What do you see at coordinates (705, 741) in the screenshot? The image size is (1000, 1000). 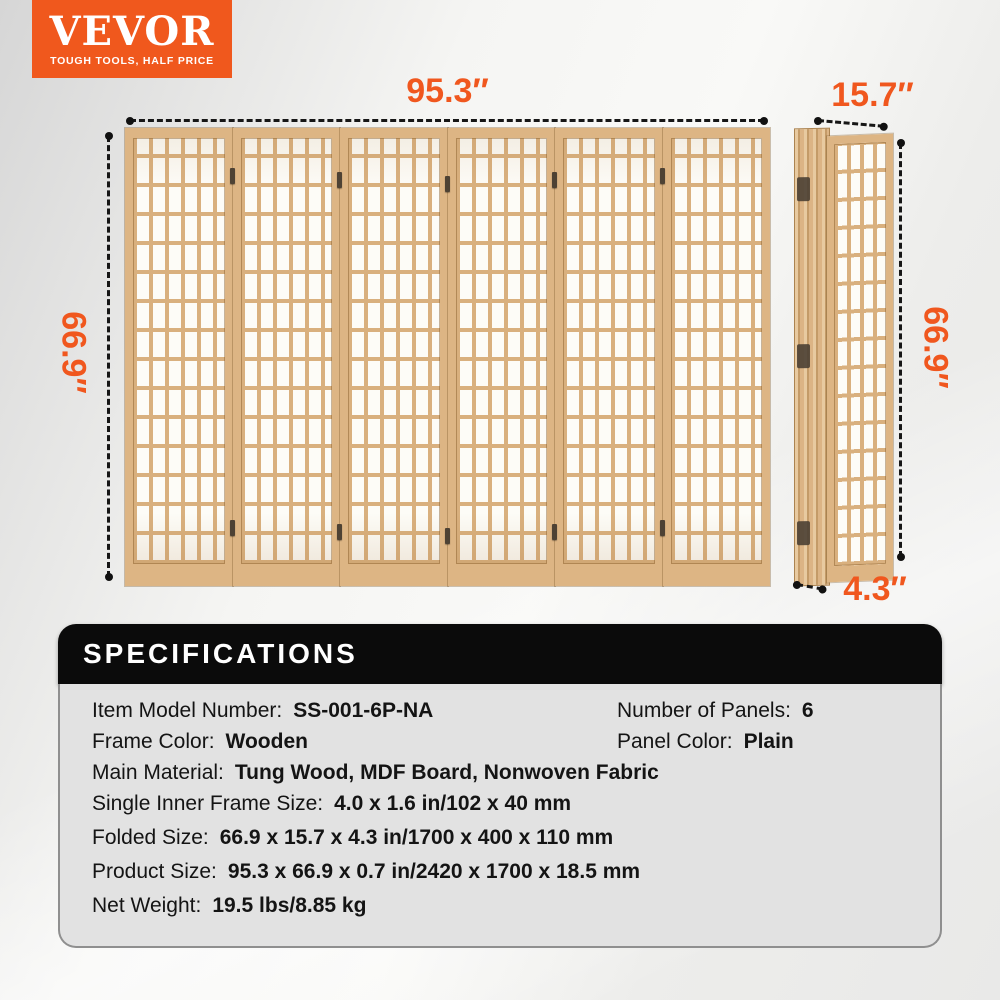 I see `spec-panel-color: Panel Color: Plain` at bounding box center [705, 741].